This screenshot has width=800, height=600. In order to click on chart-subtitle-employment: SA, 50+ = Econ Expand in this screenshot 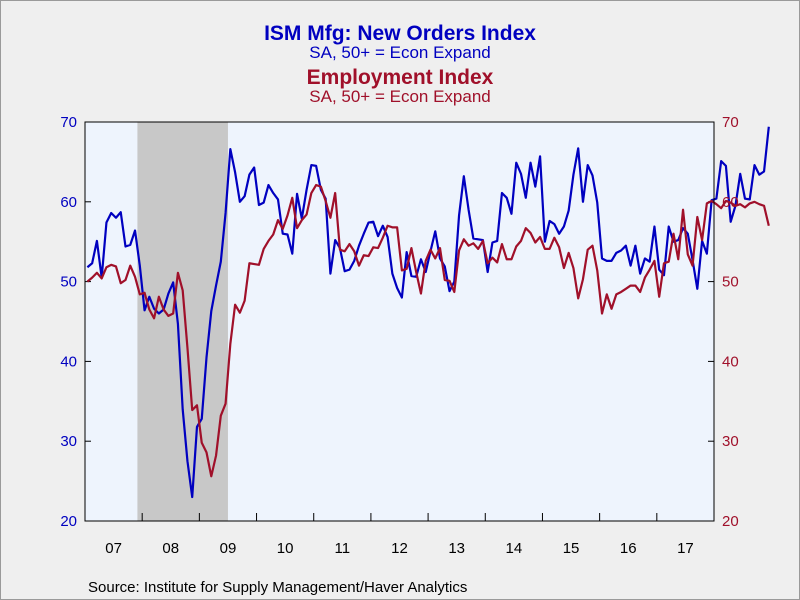, I will do `click(399, 96)`.